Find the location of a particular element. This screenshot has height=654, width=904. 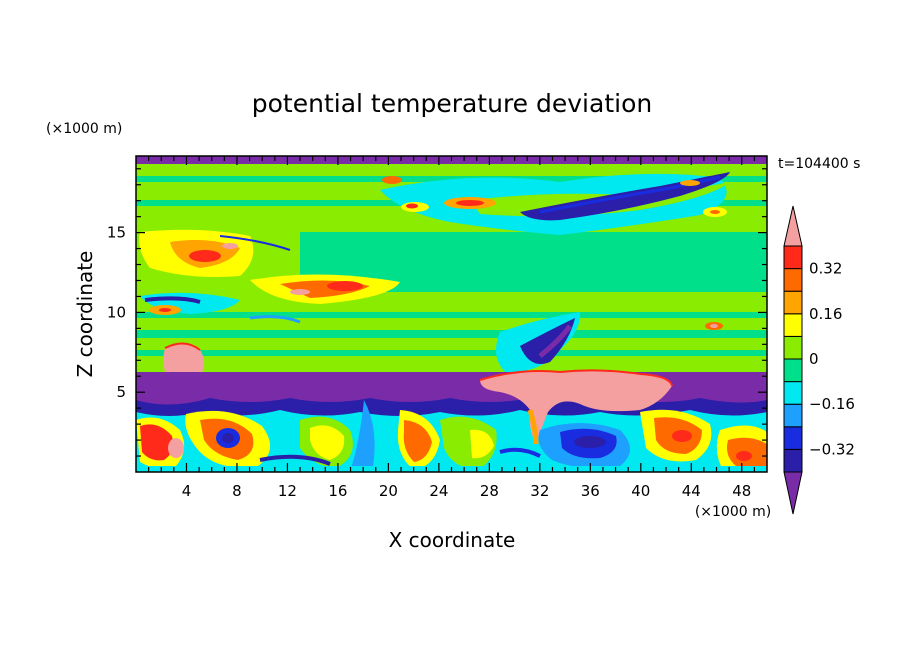

warm-patches-left is located at coordinates (431, 279).